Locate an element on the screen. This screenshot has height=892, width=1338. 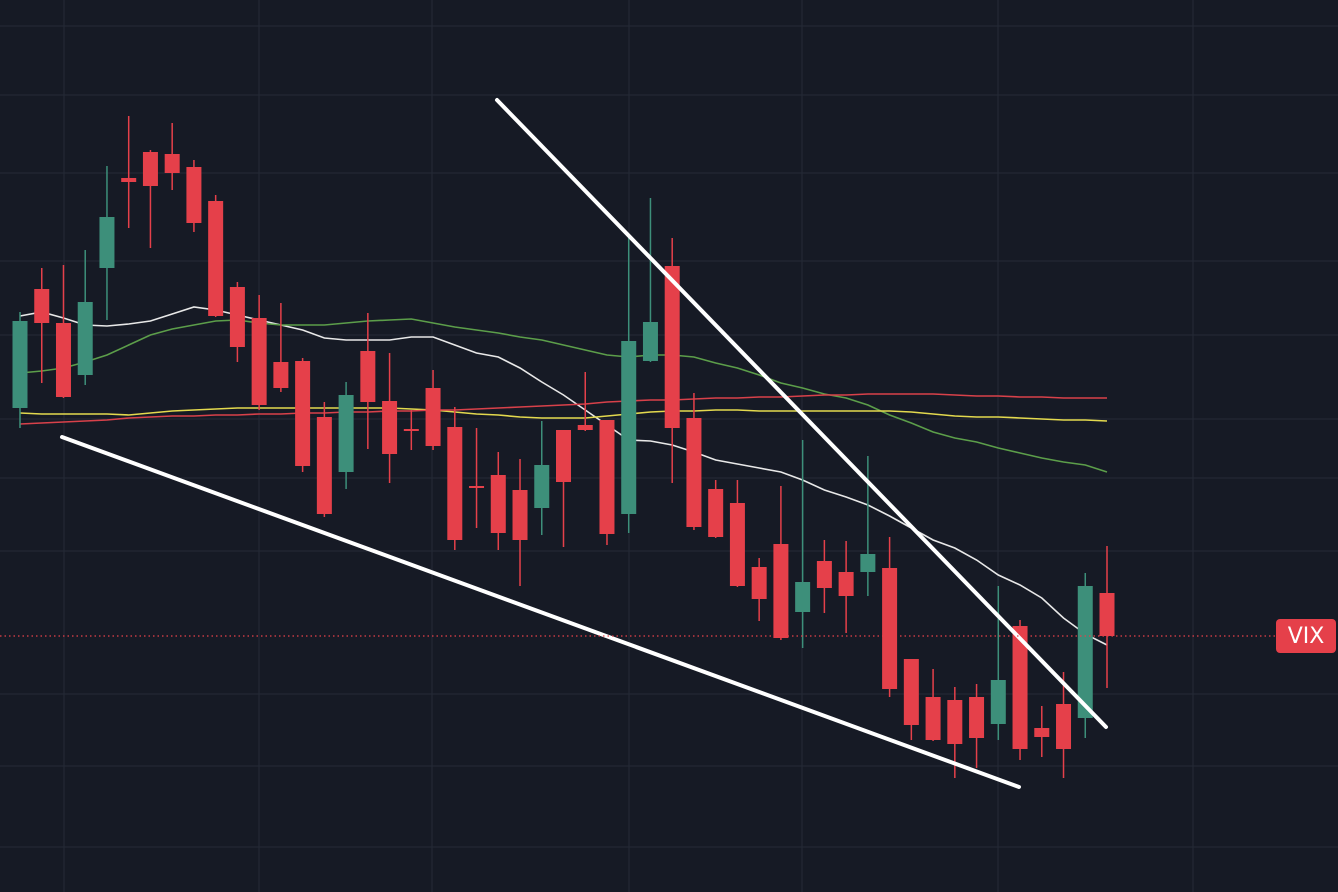
price-label-bg is located at coordinates (1306, 636).